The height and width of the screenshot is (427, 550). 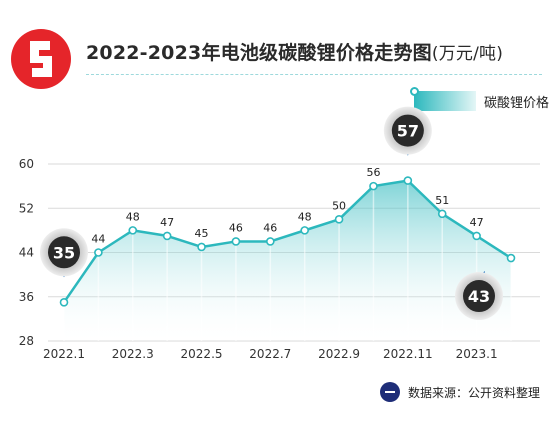 What do you see at coordinates (26, 208) in the screenshot?
I see `y-tick-label: 52` at bounding box center [26, 208].